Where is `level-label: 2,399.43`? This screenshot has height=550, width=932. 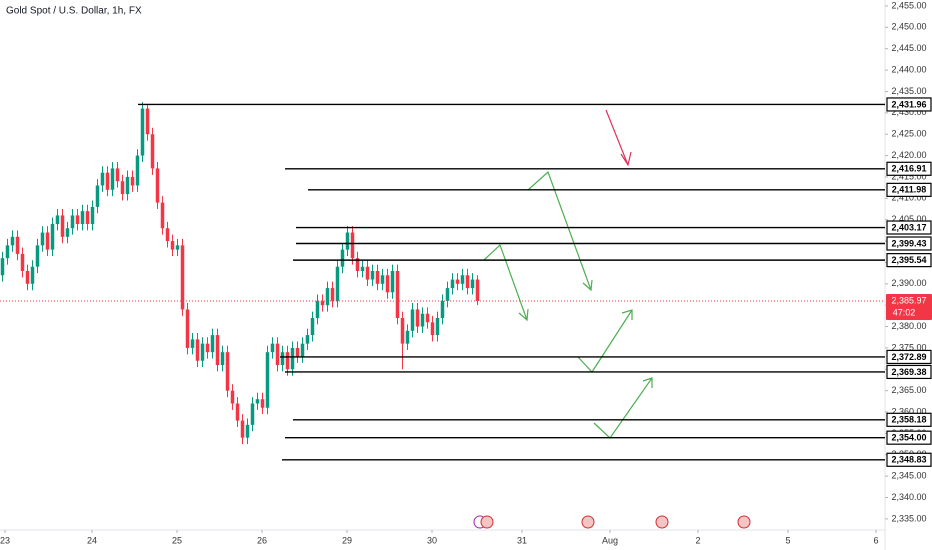 level-label: 2,399.43 is located at coordinates (908, 243).